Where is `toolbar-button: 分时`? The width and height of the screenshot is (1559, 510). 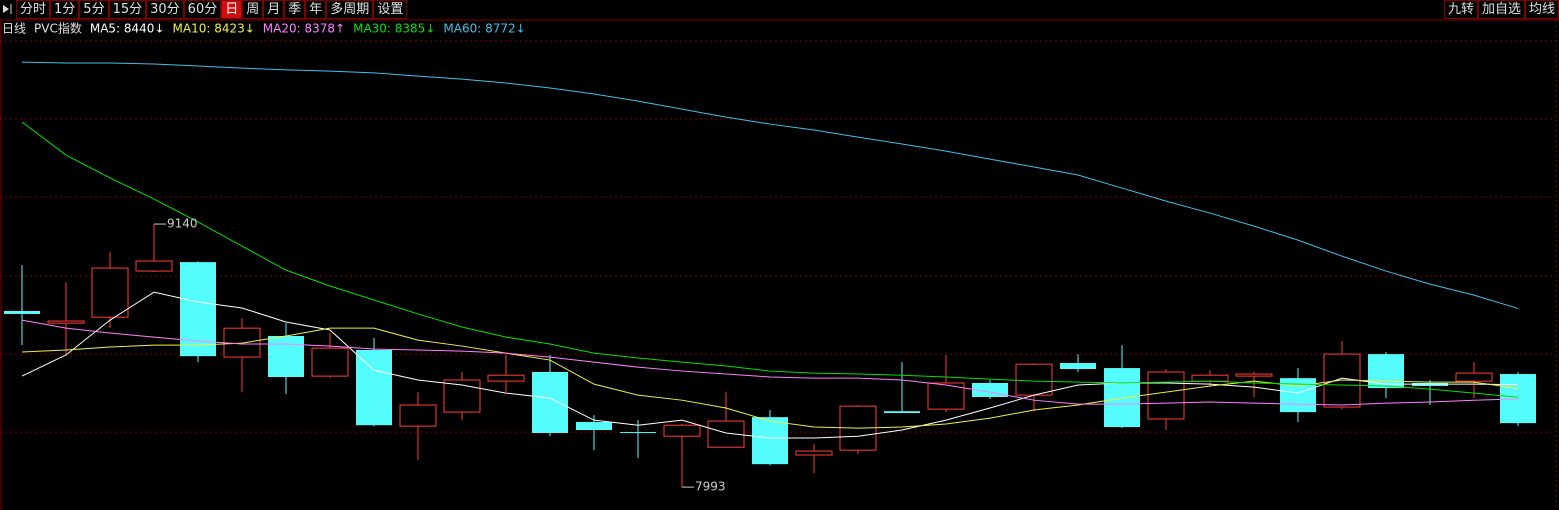 toolbar-button: 分时 is located at coordinates (33, 9).